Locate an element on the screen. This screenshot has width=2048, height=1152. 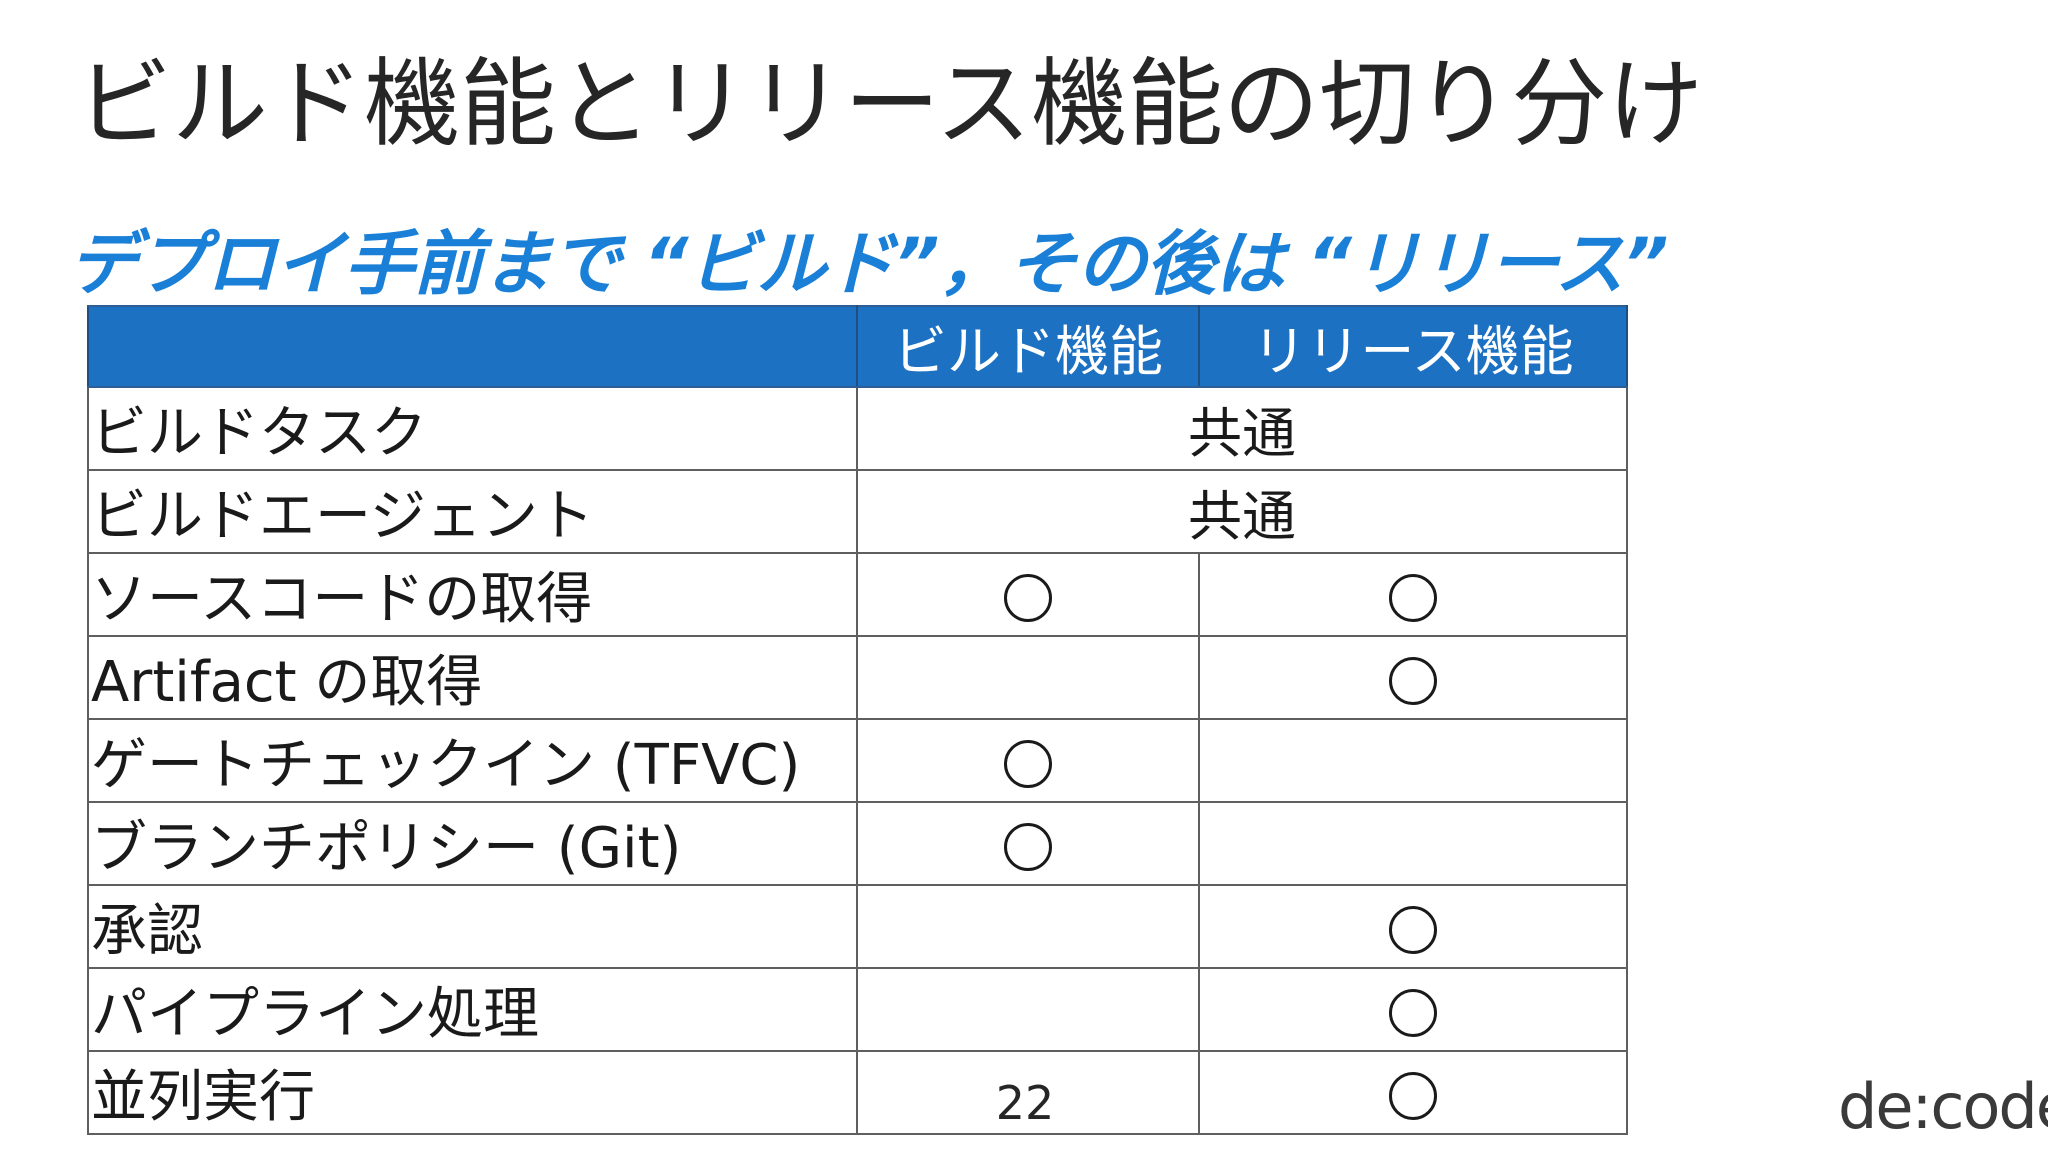
table-header-row: ビルド機能 リリース機能 is located at coordinates (857, 346).